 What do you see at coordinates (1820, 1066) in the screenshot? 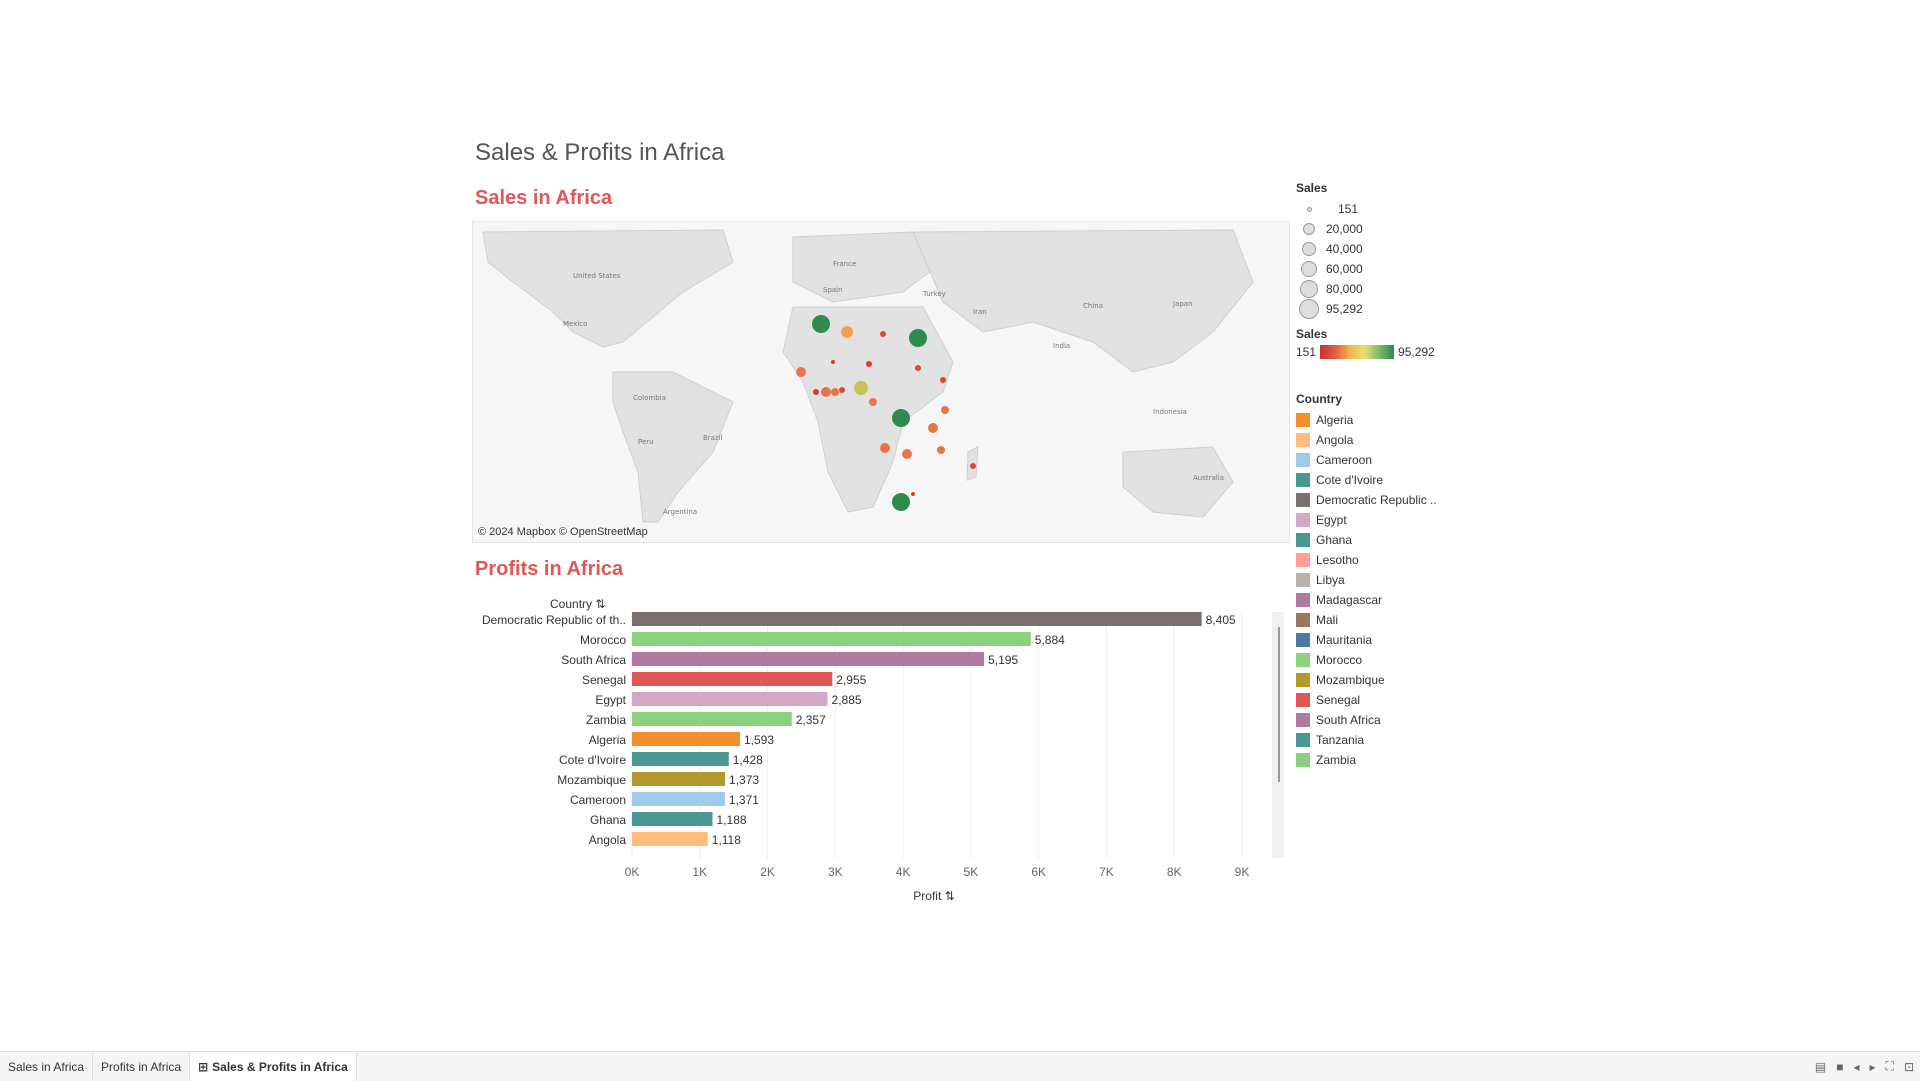
I see `grid-view-icon: ▤` at bounding box center [1820, 1066].